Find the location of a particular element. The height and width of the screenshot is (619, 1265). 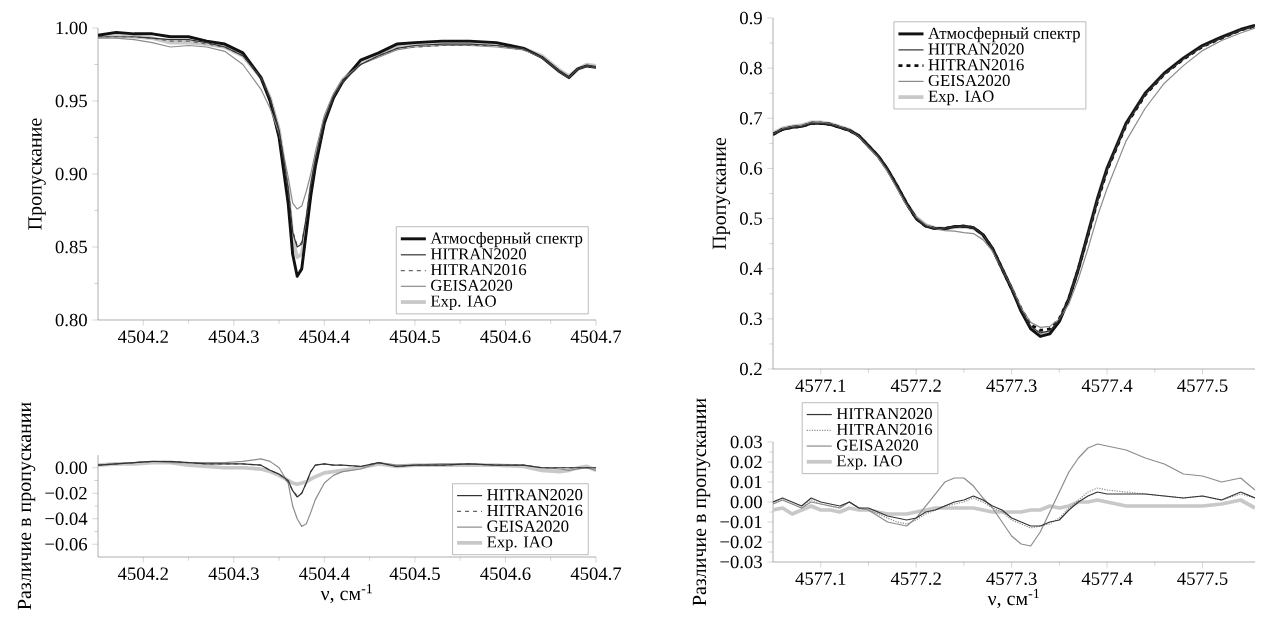

y-tick-label: 0.90 is located at coordinates (71, 174).